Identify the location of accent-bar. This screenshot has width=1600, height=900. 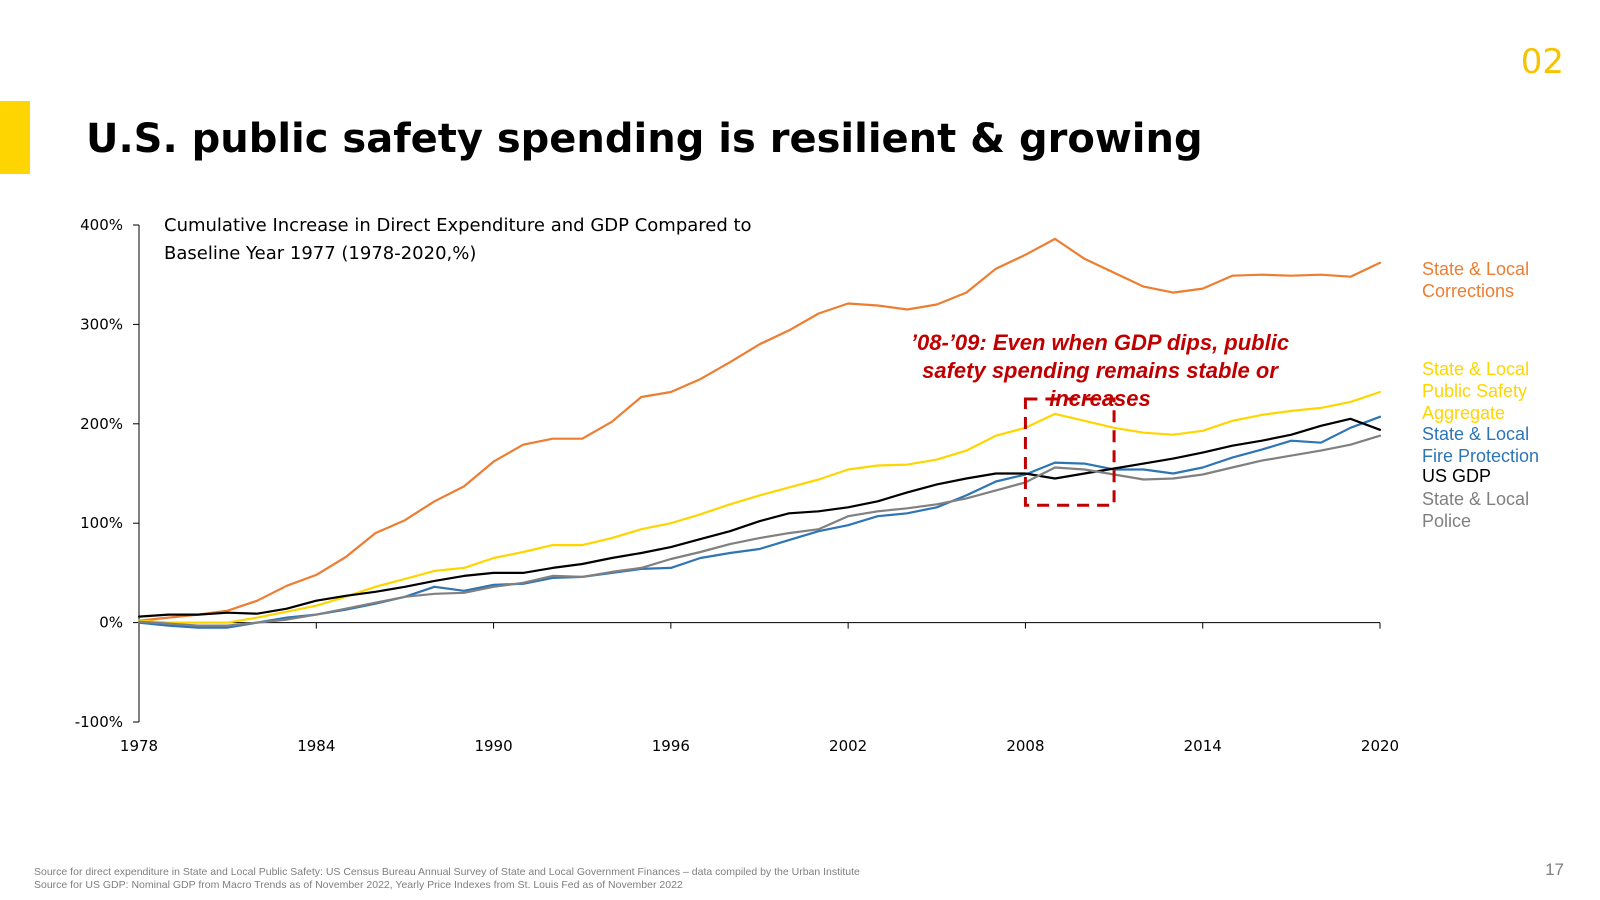
(15, 137).